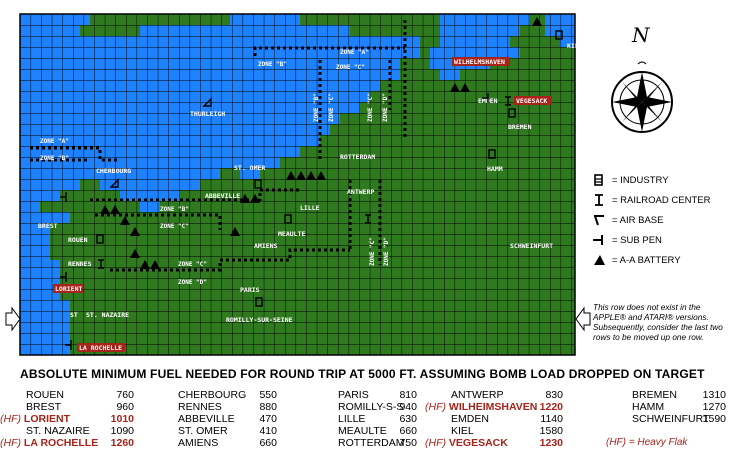  Describe the element at coordinates (32, 395) in the screenshot. I see `fuel-target-name: ROUEN` at that location.